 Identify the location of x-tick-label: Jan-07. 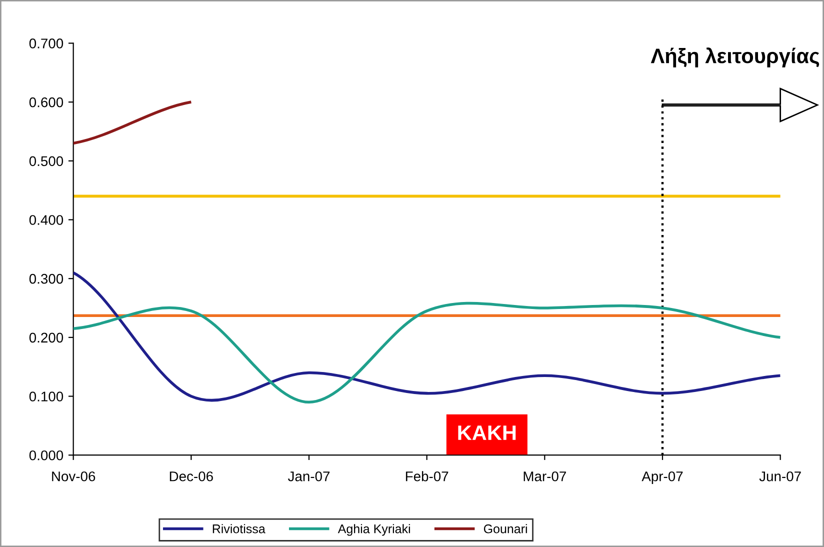
(309, 476).